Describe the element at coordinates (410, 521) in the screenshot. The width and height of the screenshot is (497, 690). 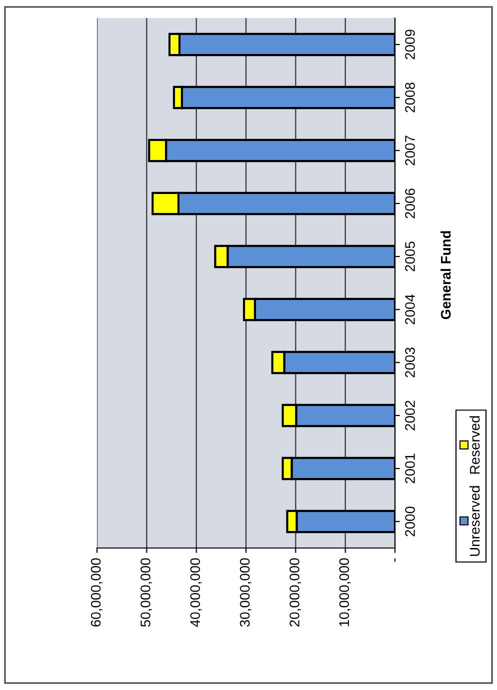
I see `y-tick-label: 2000` at that location.